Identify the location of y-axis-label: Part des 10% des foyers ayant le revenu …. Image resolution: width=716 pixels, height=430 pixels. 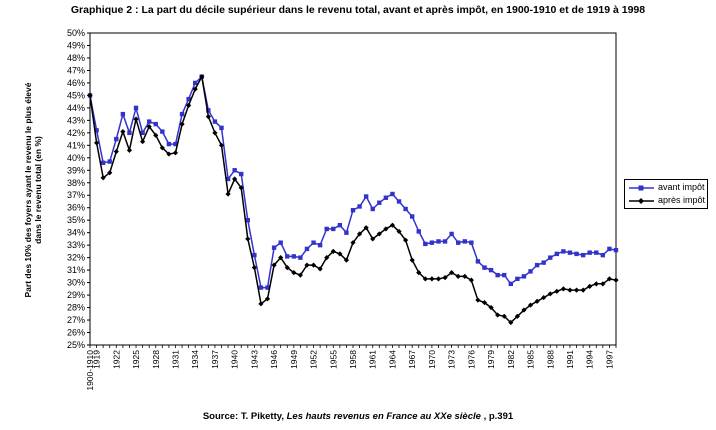
(37, 190).